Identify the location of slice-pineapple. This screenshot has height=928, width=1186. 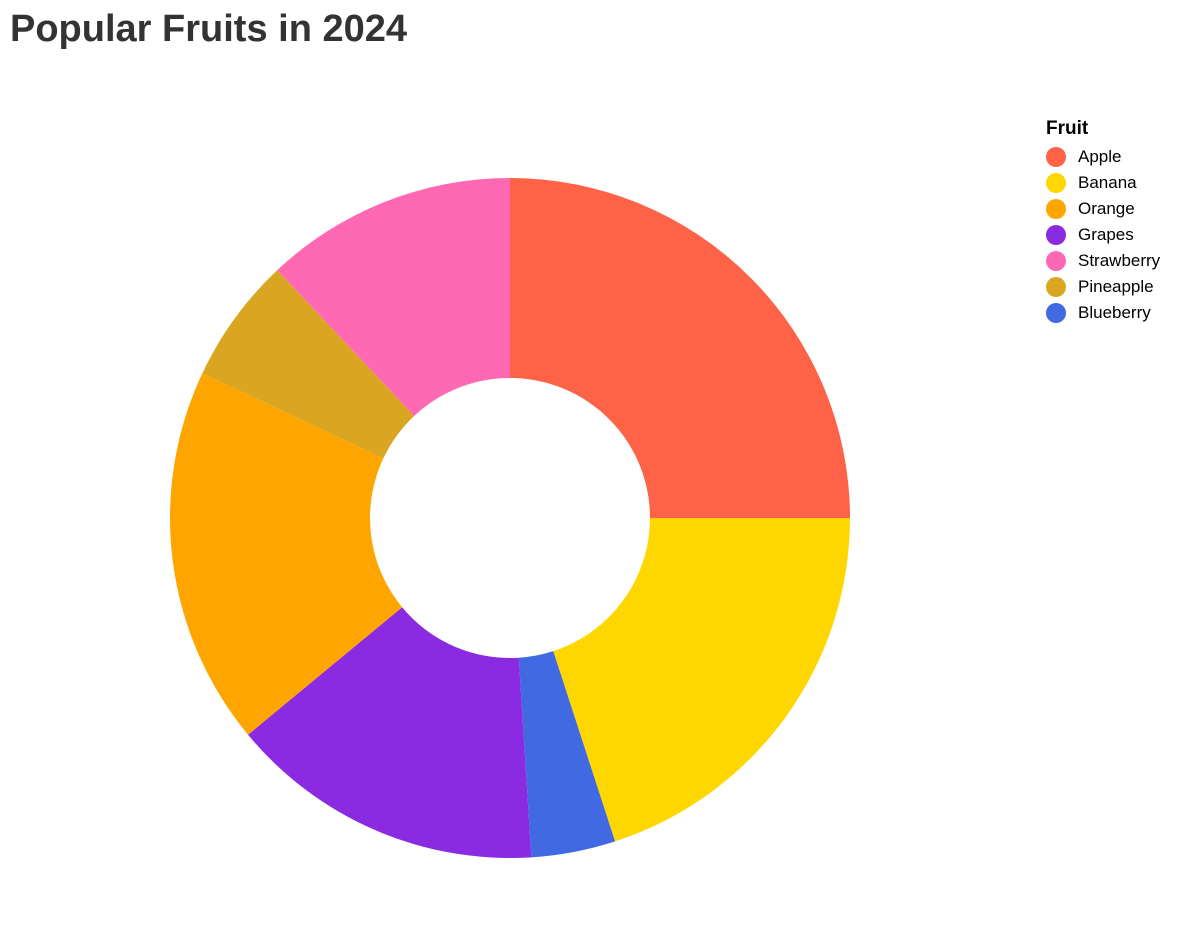
(308, 364).